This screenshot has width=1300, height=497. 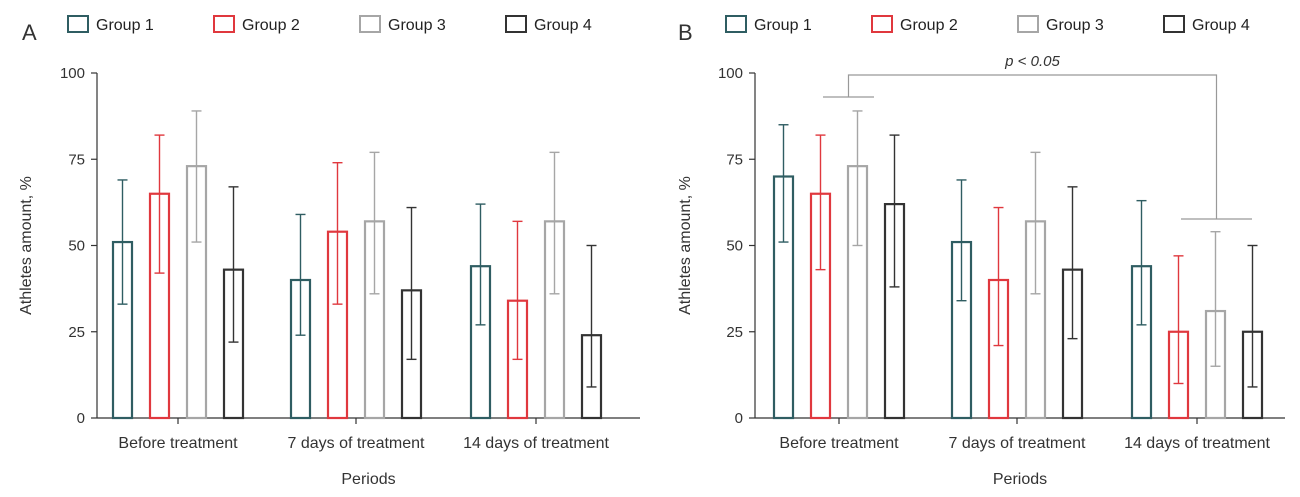 I want to click on panel-label: B, so click(x=685, y=32).